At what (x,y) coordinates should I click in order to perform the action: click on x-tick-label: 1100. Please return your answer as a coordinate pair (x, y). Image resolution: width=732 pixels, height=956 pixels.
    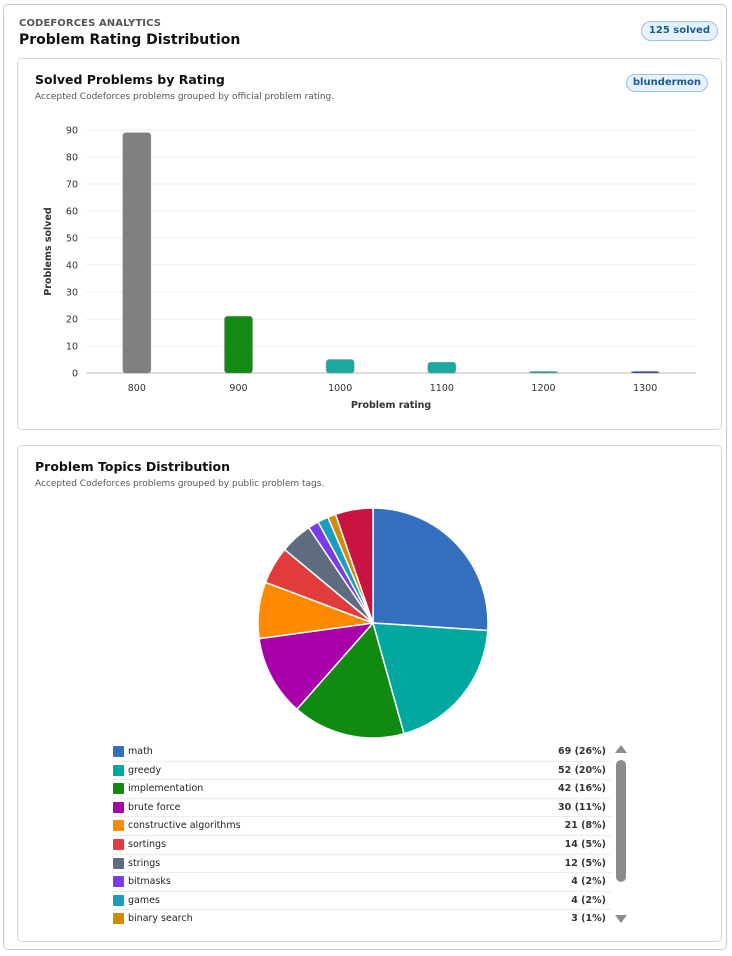
    Looking at the image, I should click on (442, 388).